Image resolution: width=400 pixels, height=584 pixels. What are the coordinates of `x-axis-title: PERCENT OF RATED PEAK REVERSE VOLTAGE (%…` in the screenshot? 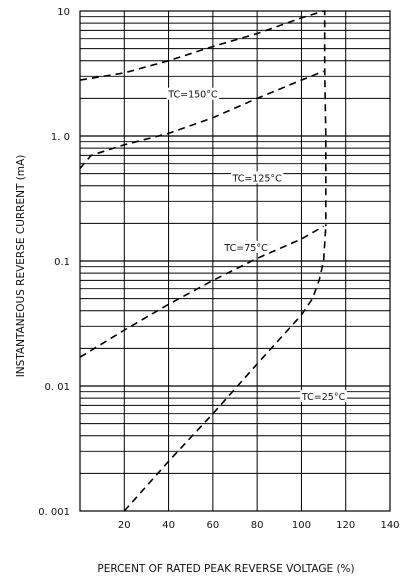 It's located at (225, 569).